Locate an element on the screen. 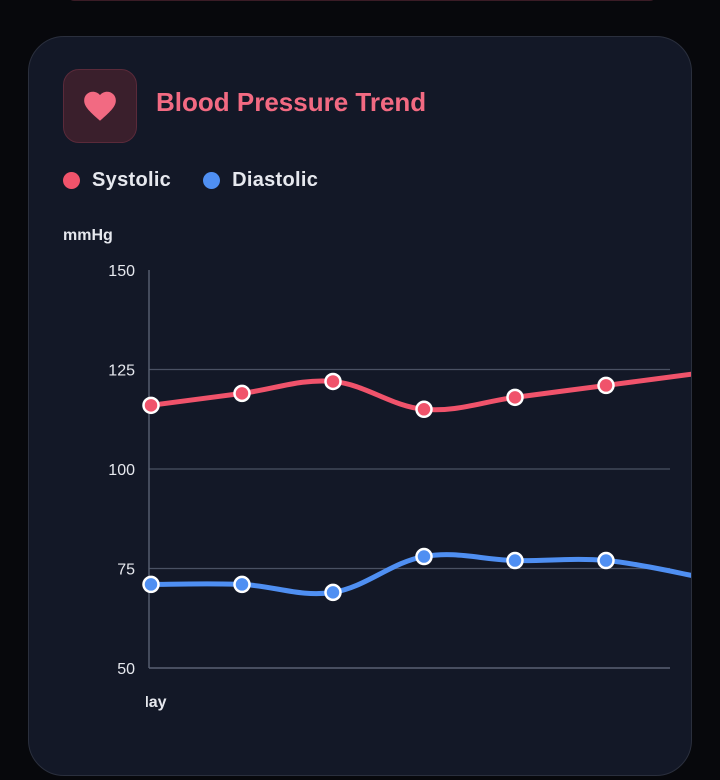  legend-item-systolic: Systolic is located at coordinates (117, 180).